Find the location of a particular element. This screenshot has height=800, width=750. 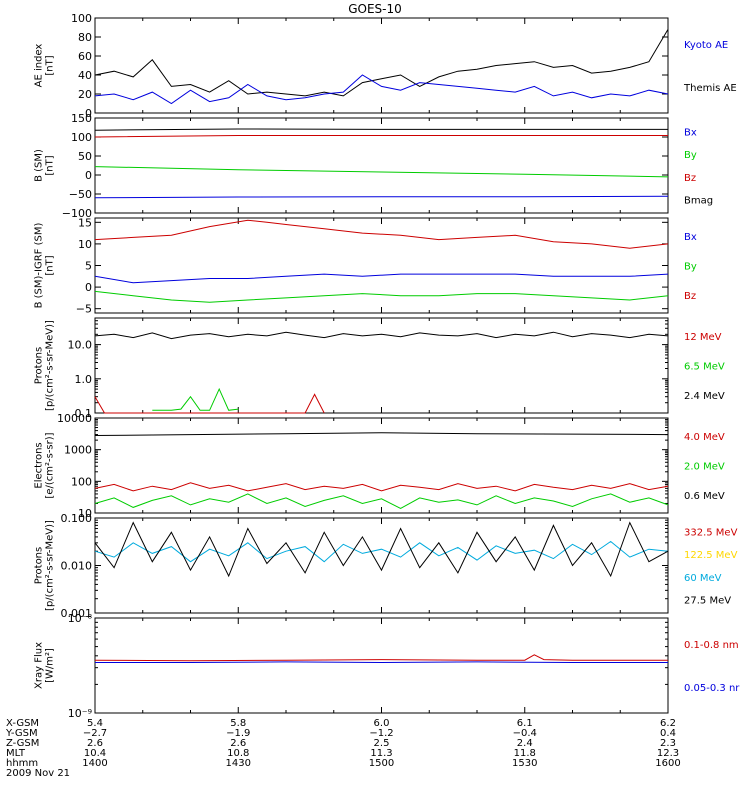

y-tick-label: −50 is located at coordinates (80, 194).